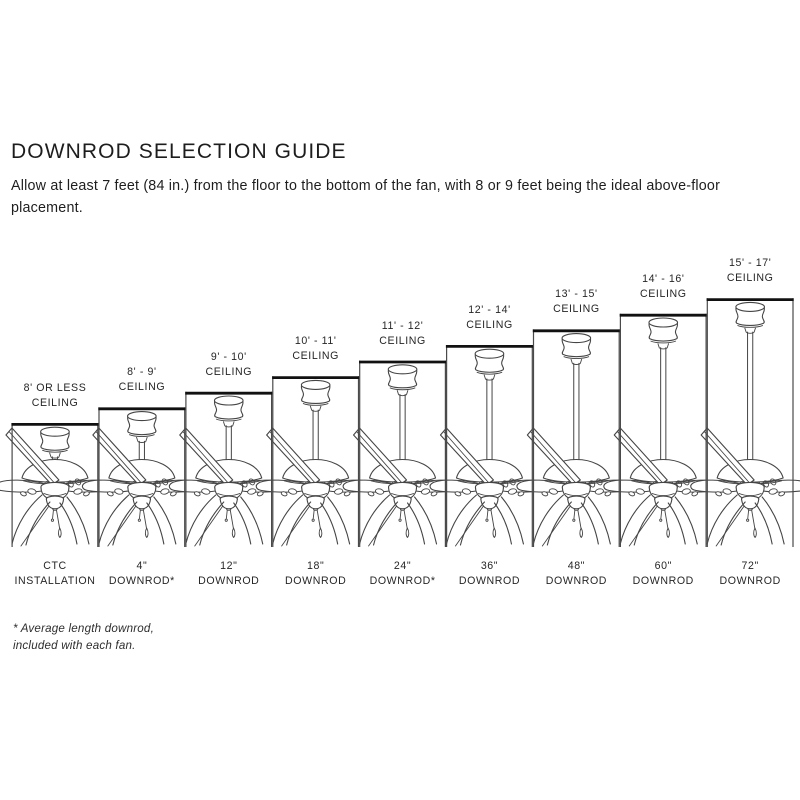  I want to click on downrod-word: INSTALLATION, so click(55, 581).